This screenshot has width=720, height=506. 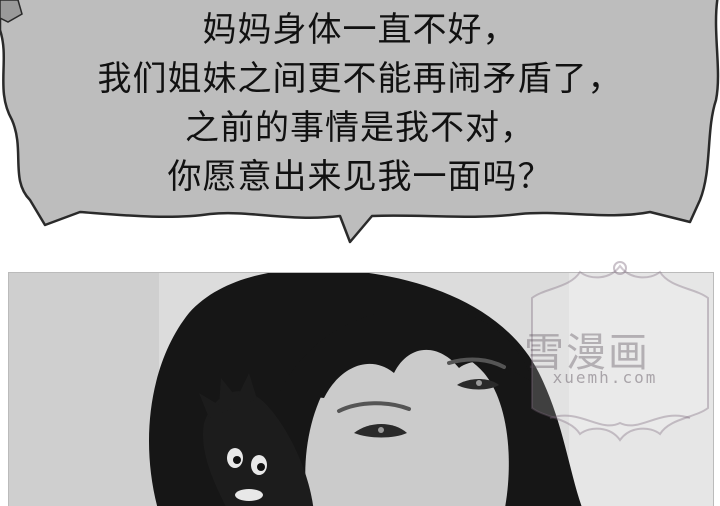 I want to click on face-shape, so click(x=407, y=424).